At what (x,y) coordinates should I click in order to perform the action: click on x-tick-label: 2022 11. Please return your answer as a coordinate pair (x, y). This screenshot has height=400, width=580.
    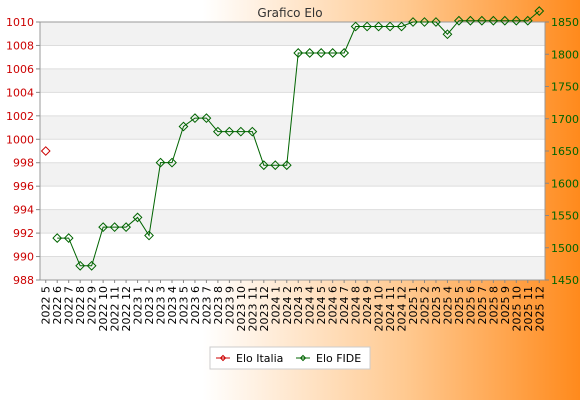
    Looking at the image, I should click on (115, 309).